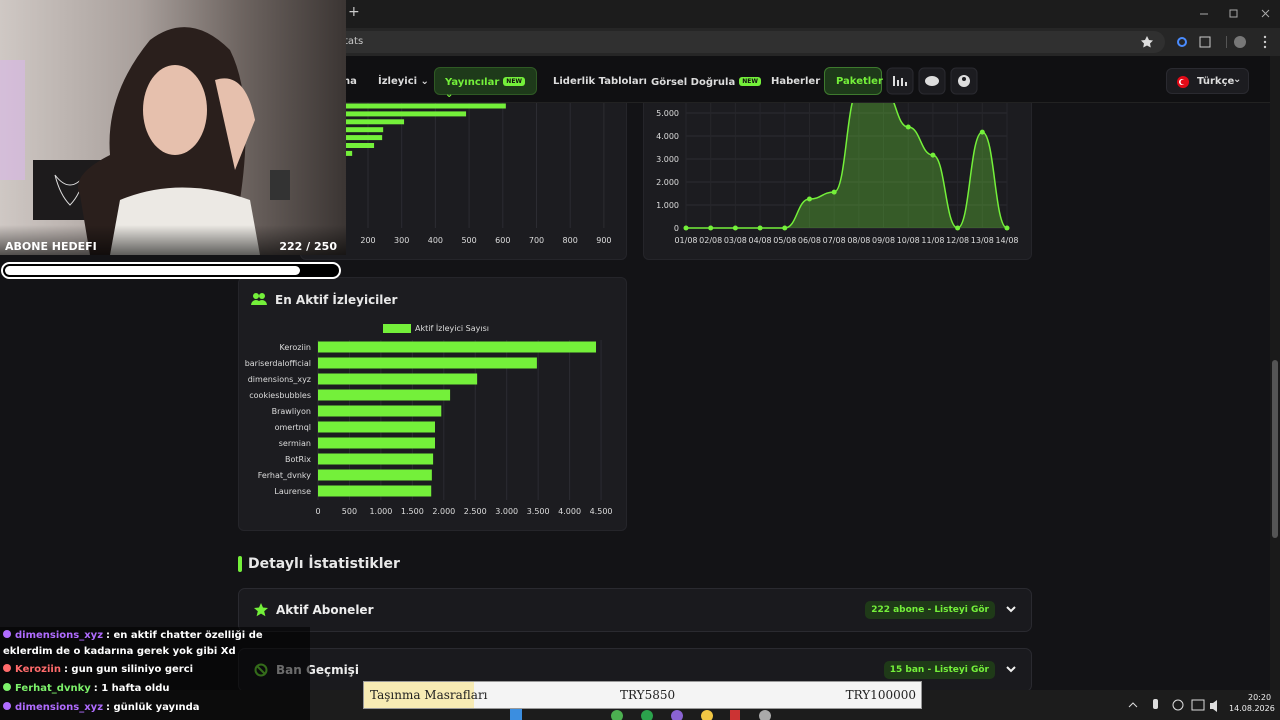 The height and width of the screenshot is (720, 1280). Describe the element at coordinates (1207, 81) in the screenshot. I see `language-select: Türkçe ⌄` at that location.